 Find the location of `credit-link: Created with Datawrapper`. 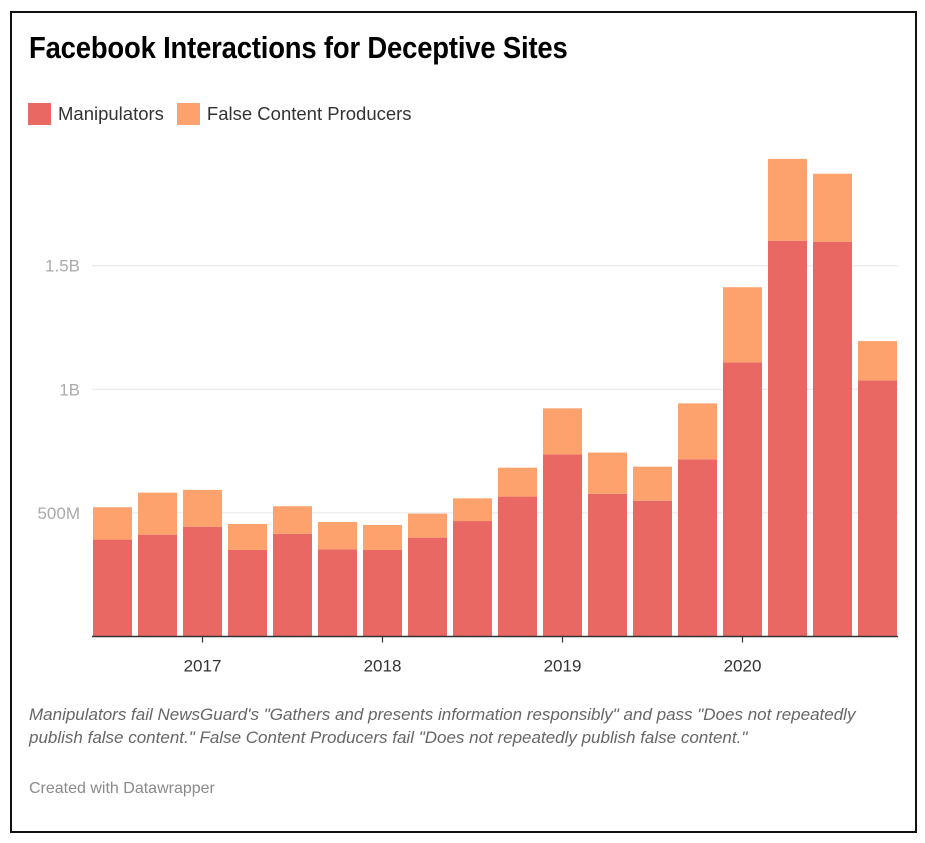

credit-link: Created with Datawrapper is located at coordinates (122, 788).